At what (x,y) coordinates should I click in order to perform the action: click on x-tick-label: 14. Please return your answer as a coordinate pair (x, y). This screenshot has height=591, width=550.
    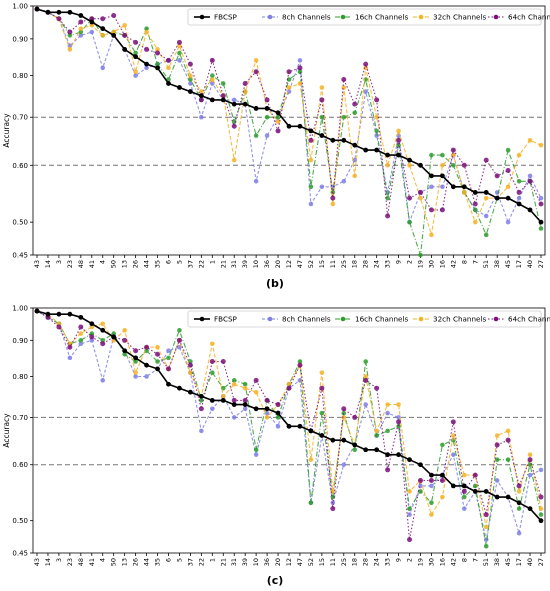
    Looking at the image, I should click on (48, 264).